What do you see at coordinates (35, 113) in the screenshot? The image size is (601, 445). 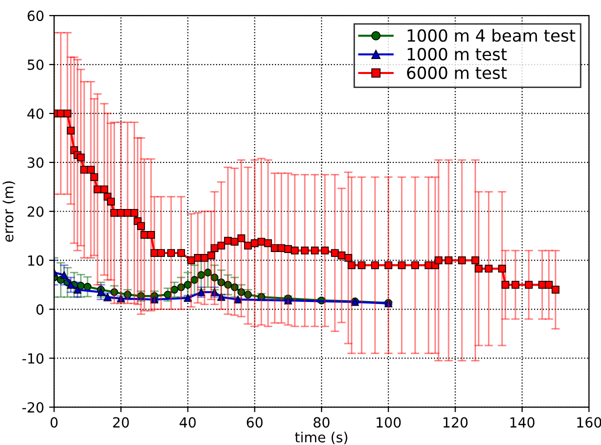 I see `y-tick-label: 40` at bounding box center [35, 113].